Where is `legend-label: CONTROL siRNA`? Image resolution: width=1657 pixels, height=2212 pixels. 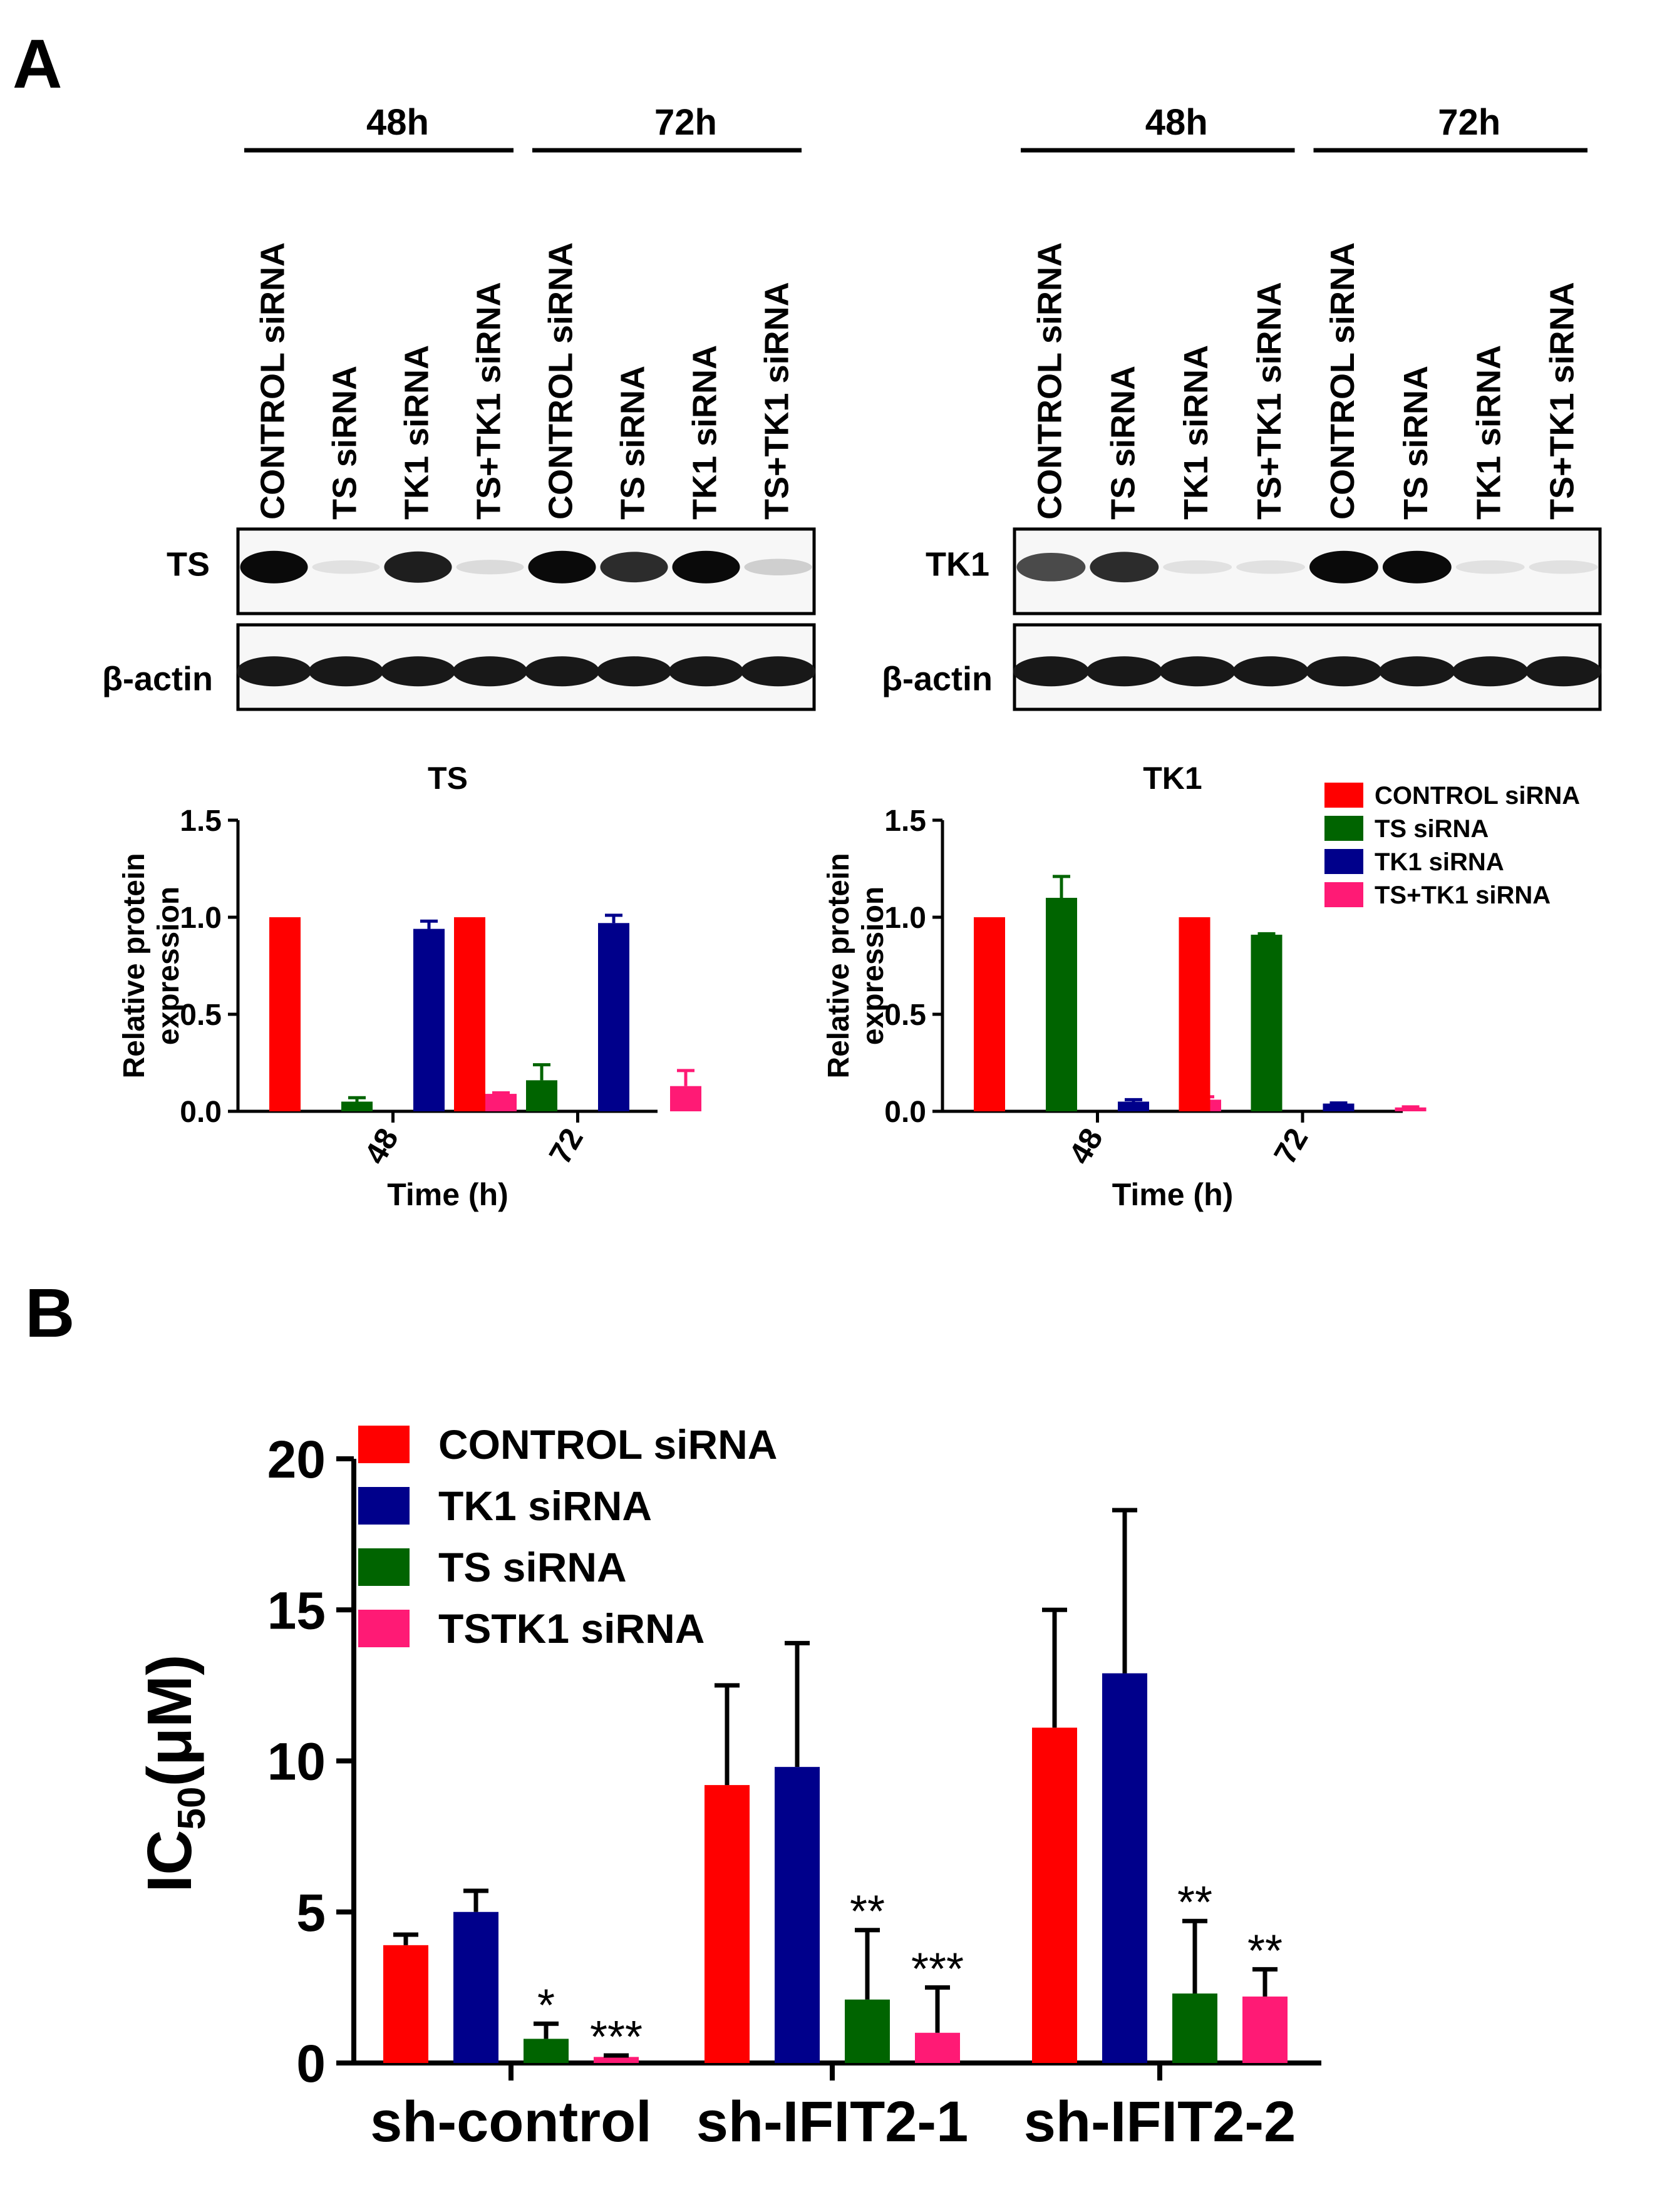 legend-label: CONTROL siRNA is located at coordinates (1477, 796).